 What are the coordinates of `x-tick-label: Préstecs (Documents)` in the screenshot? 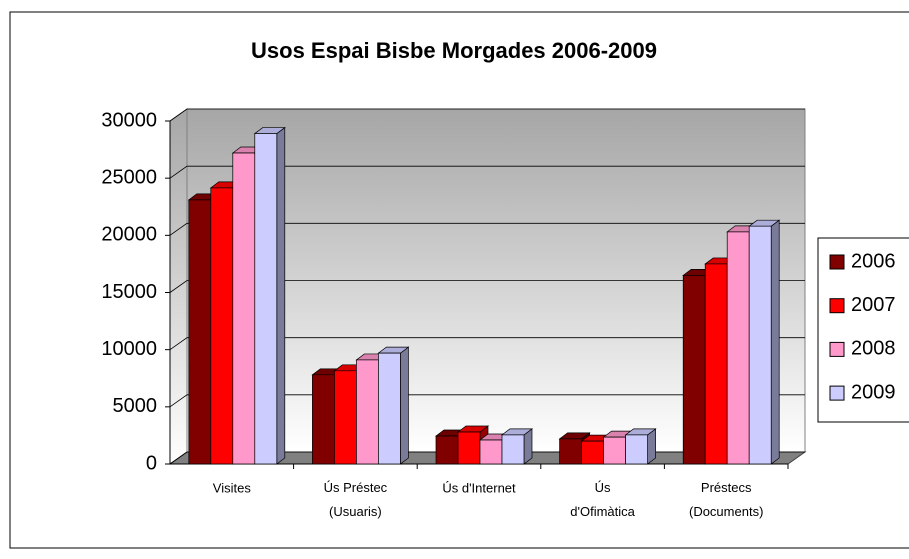 It's located at (726, 499).